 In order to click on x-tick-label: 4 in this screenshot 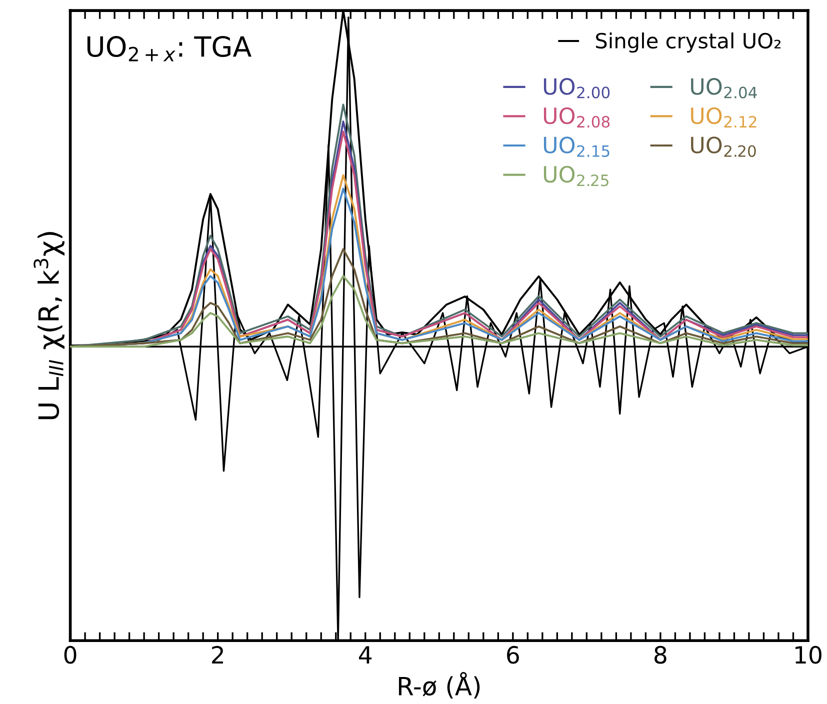, I will do `click(365, 655)`.